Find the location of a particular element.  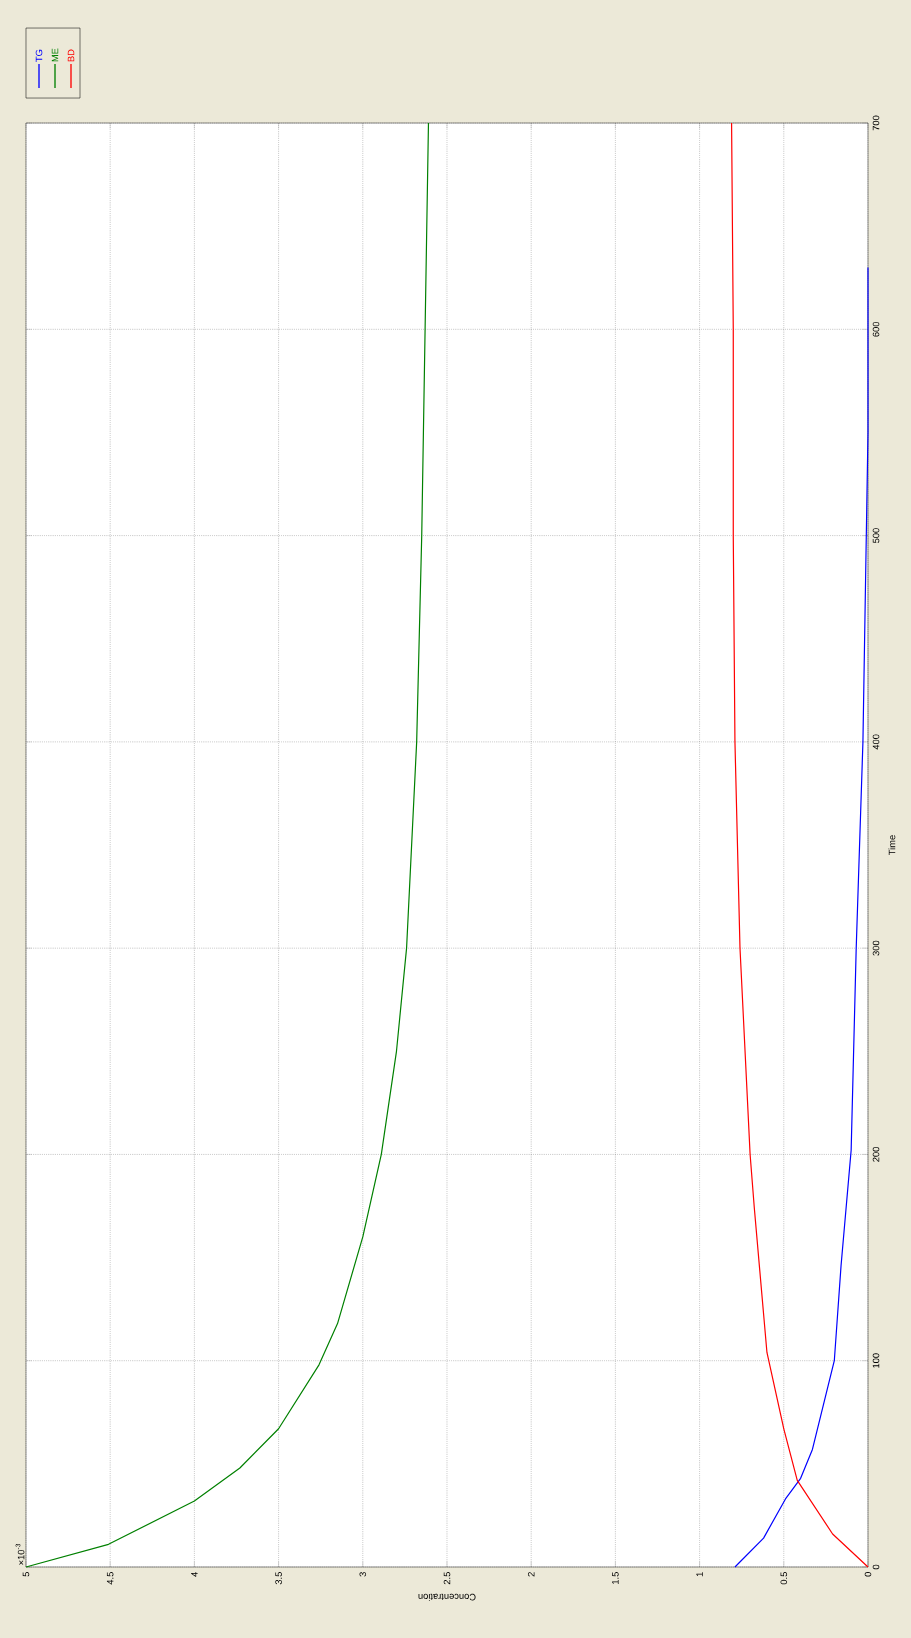

text: BD is located at coordinates (71, 55).